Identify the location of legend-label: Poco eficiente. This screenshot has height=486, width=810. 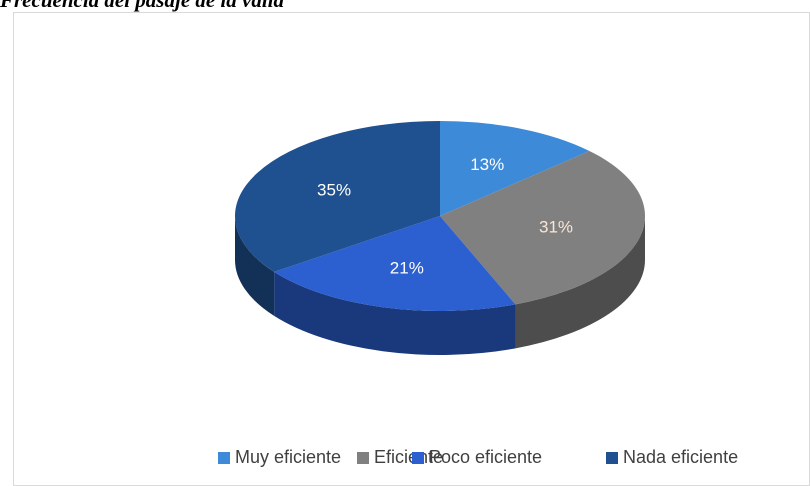
(485, 457).